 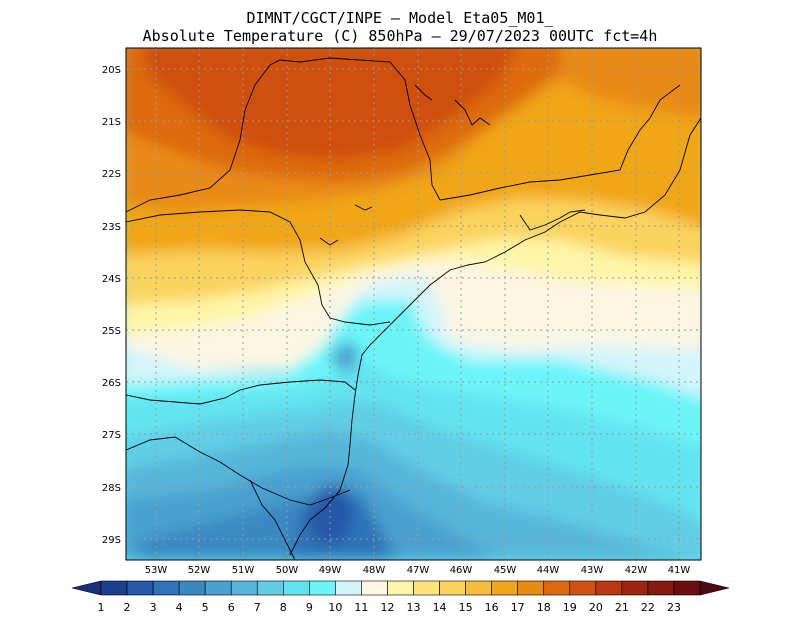 What do you see at coordinates (714, 588) in the screenshot?
I see `colorbar-right-arrow` at bounding box center [714, 588].